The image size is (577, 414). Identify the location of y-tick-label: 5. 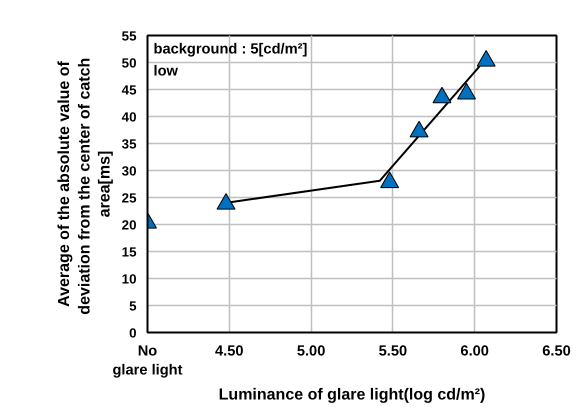
(133, 306).